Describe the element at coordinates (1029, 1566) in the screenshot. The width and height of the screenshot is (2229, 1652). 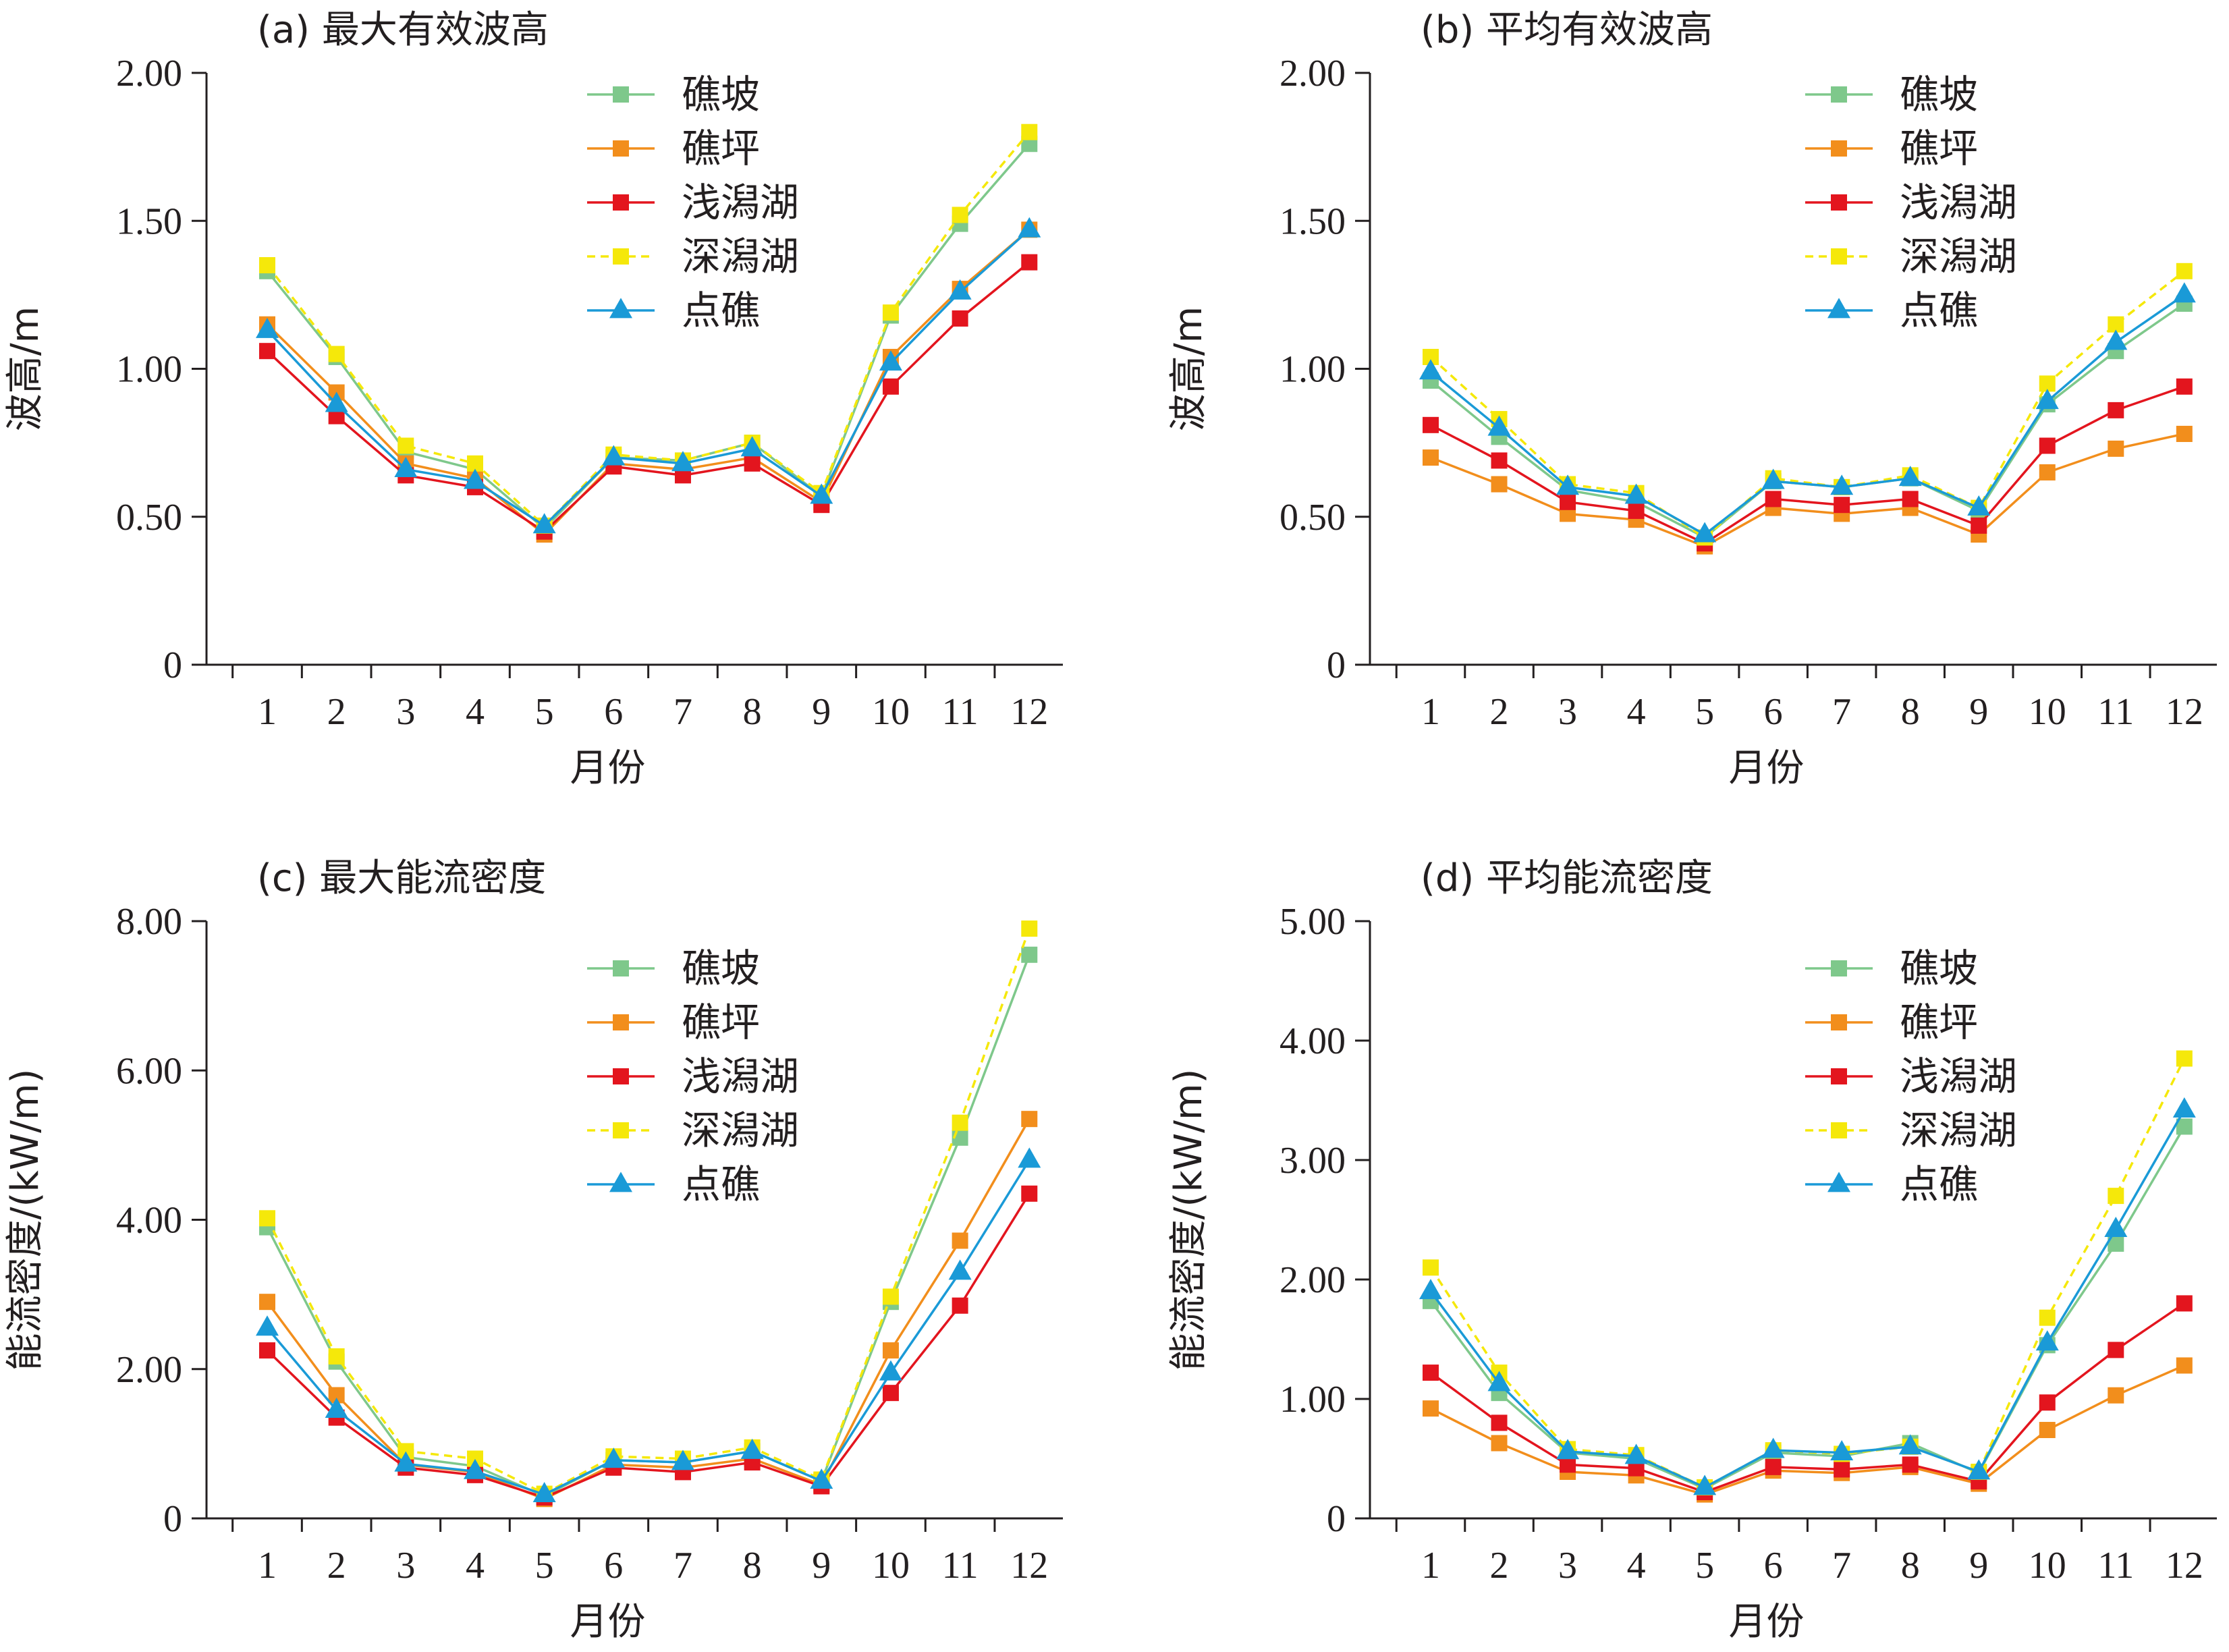
I see `x-tick-label: 12` at that location.